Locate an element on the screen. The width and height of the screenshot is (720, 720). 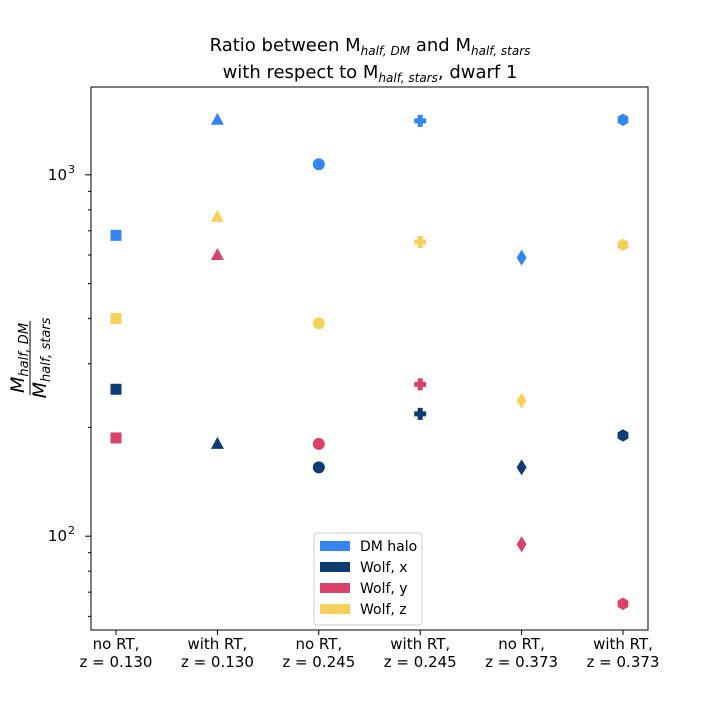
y-tick-label-exponent: 2 is located at coordinates (71, 530).